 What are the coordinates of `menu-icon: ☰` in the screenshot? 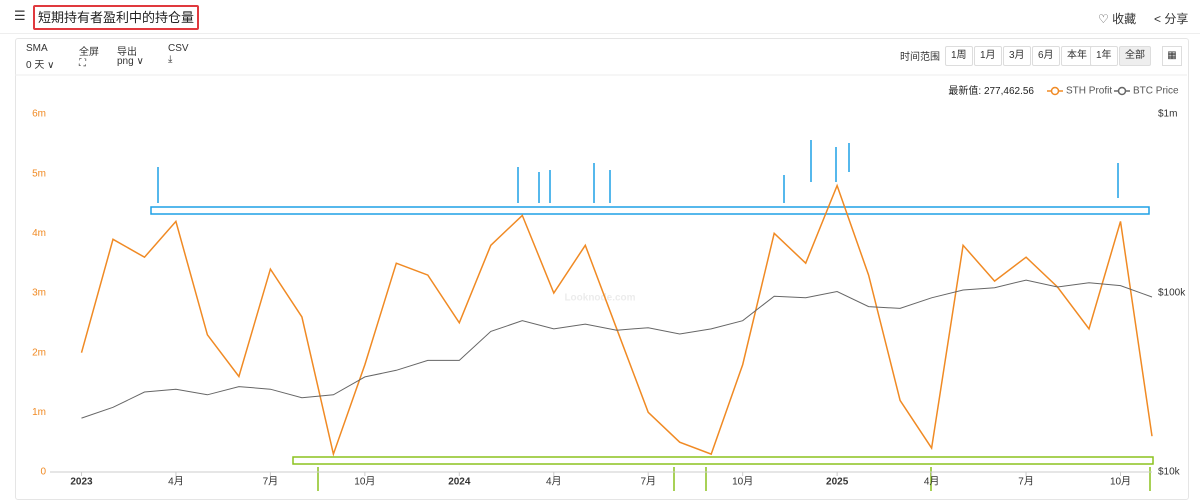 It's located at (20, 15).